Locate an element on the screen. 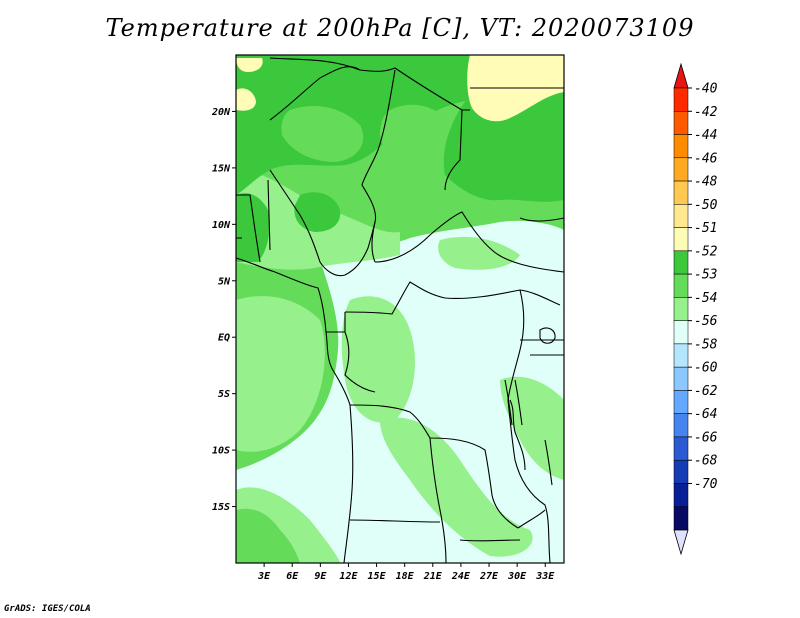 The width and height of the screenshot is (800, 618). border-angola-zambia is located at coordinates (438, 500).